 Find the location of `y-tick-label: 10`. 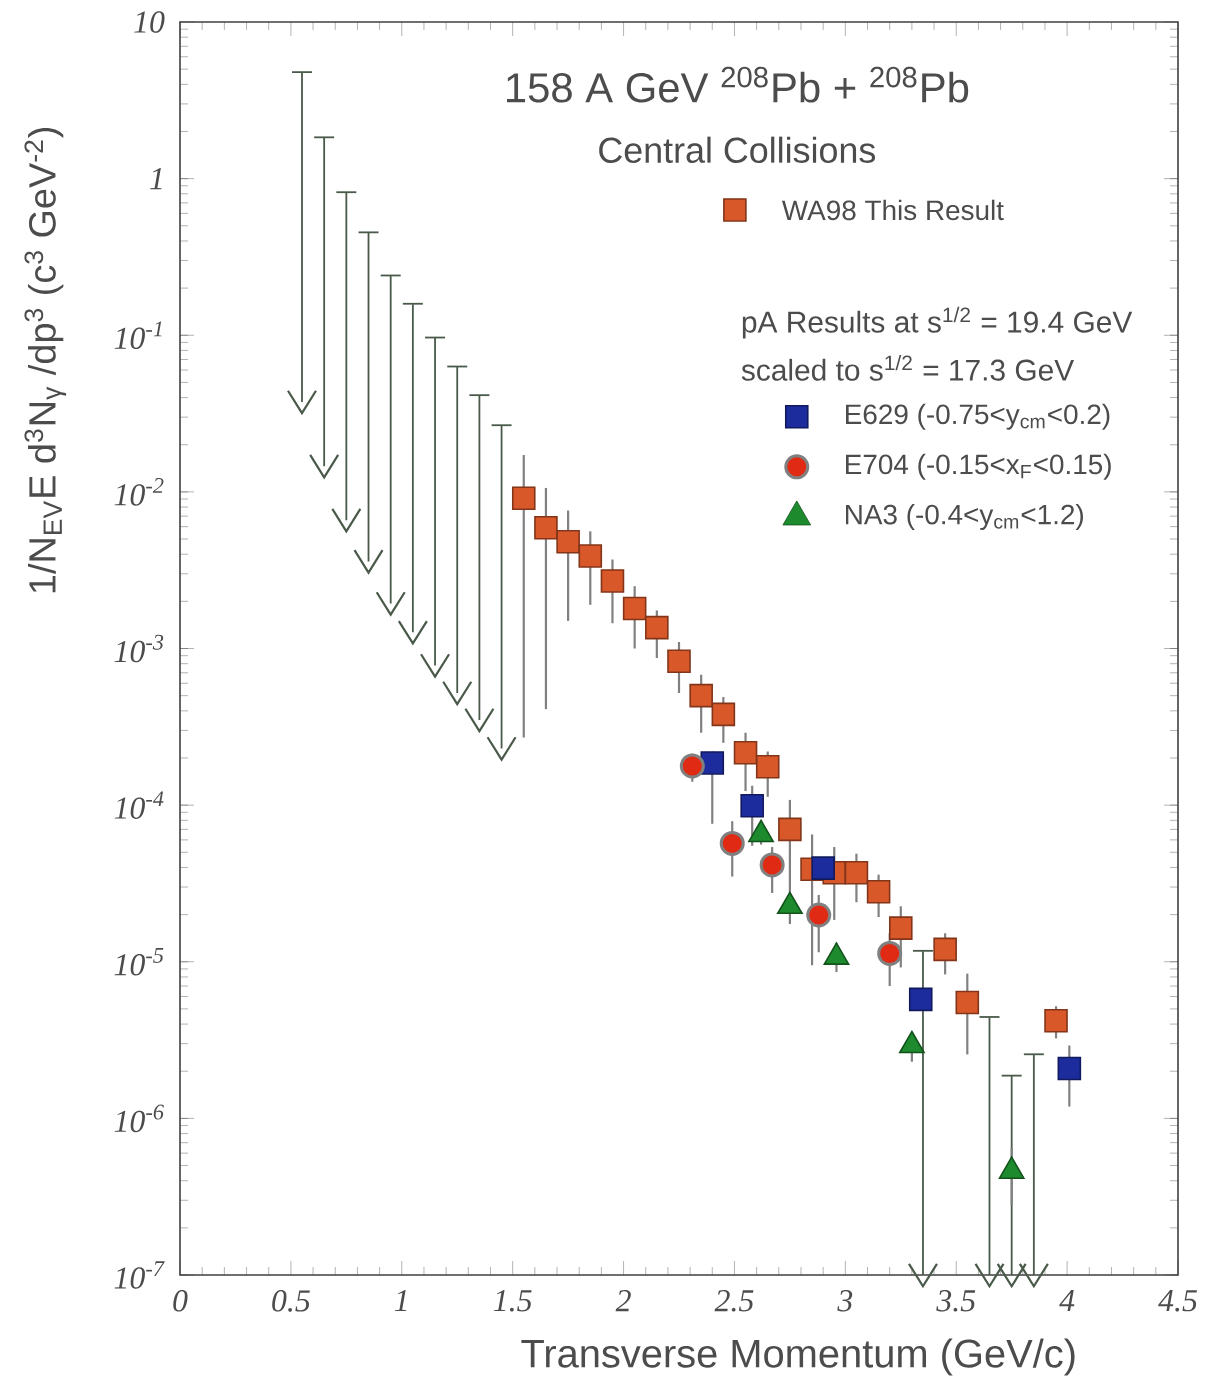

y-tick-label: 10 is located at coordinates (149, 22).